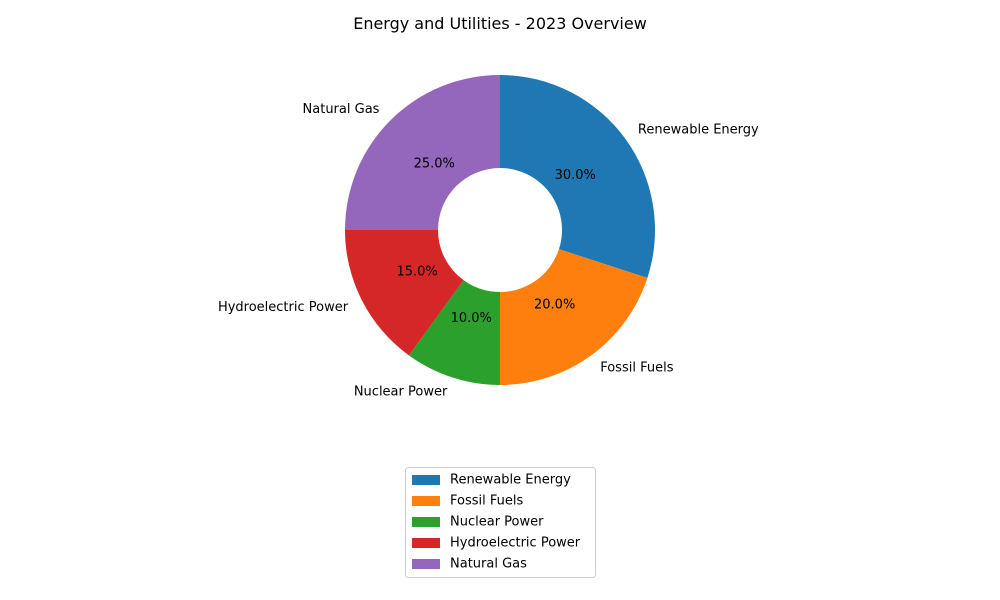 This screenshot has height=600, width=1000. I want to click on percent-label-hydroelectric-power: 15.0%, so click(416, 272).